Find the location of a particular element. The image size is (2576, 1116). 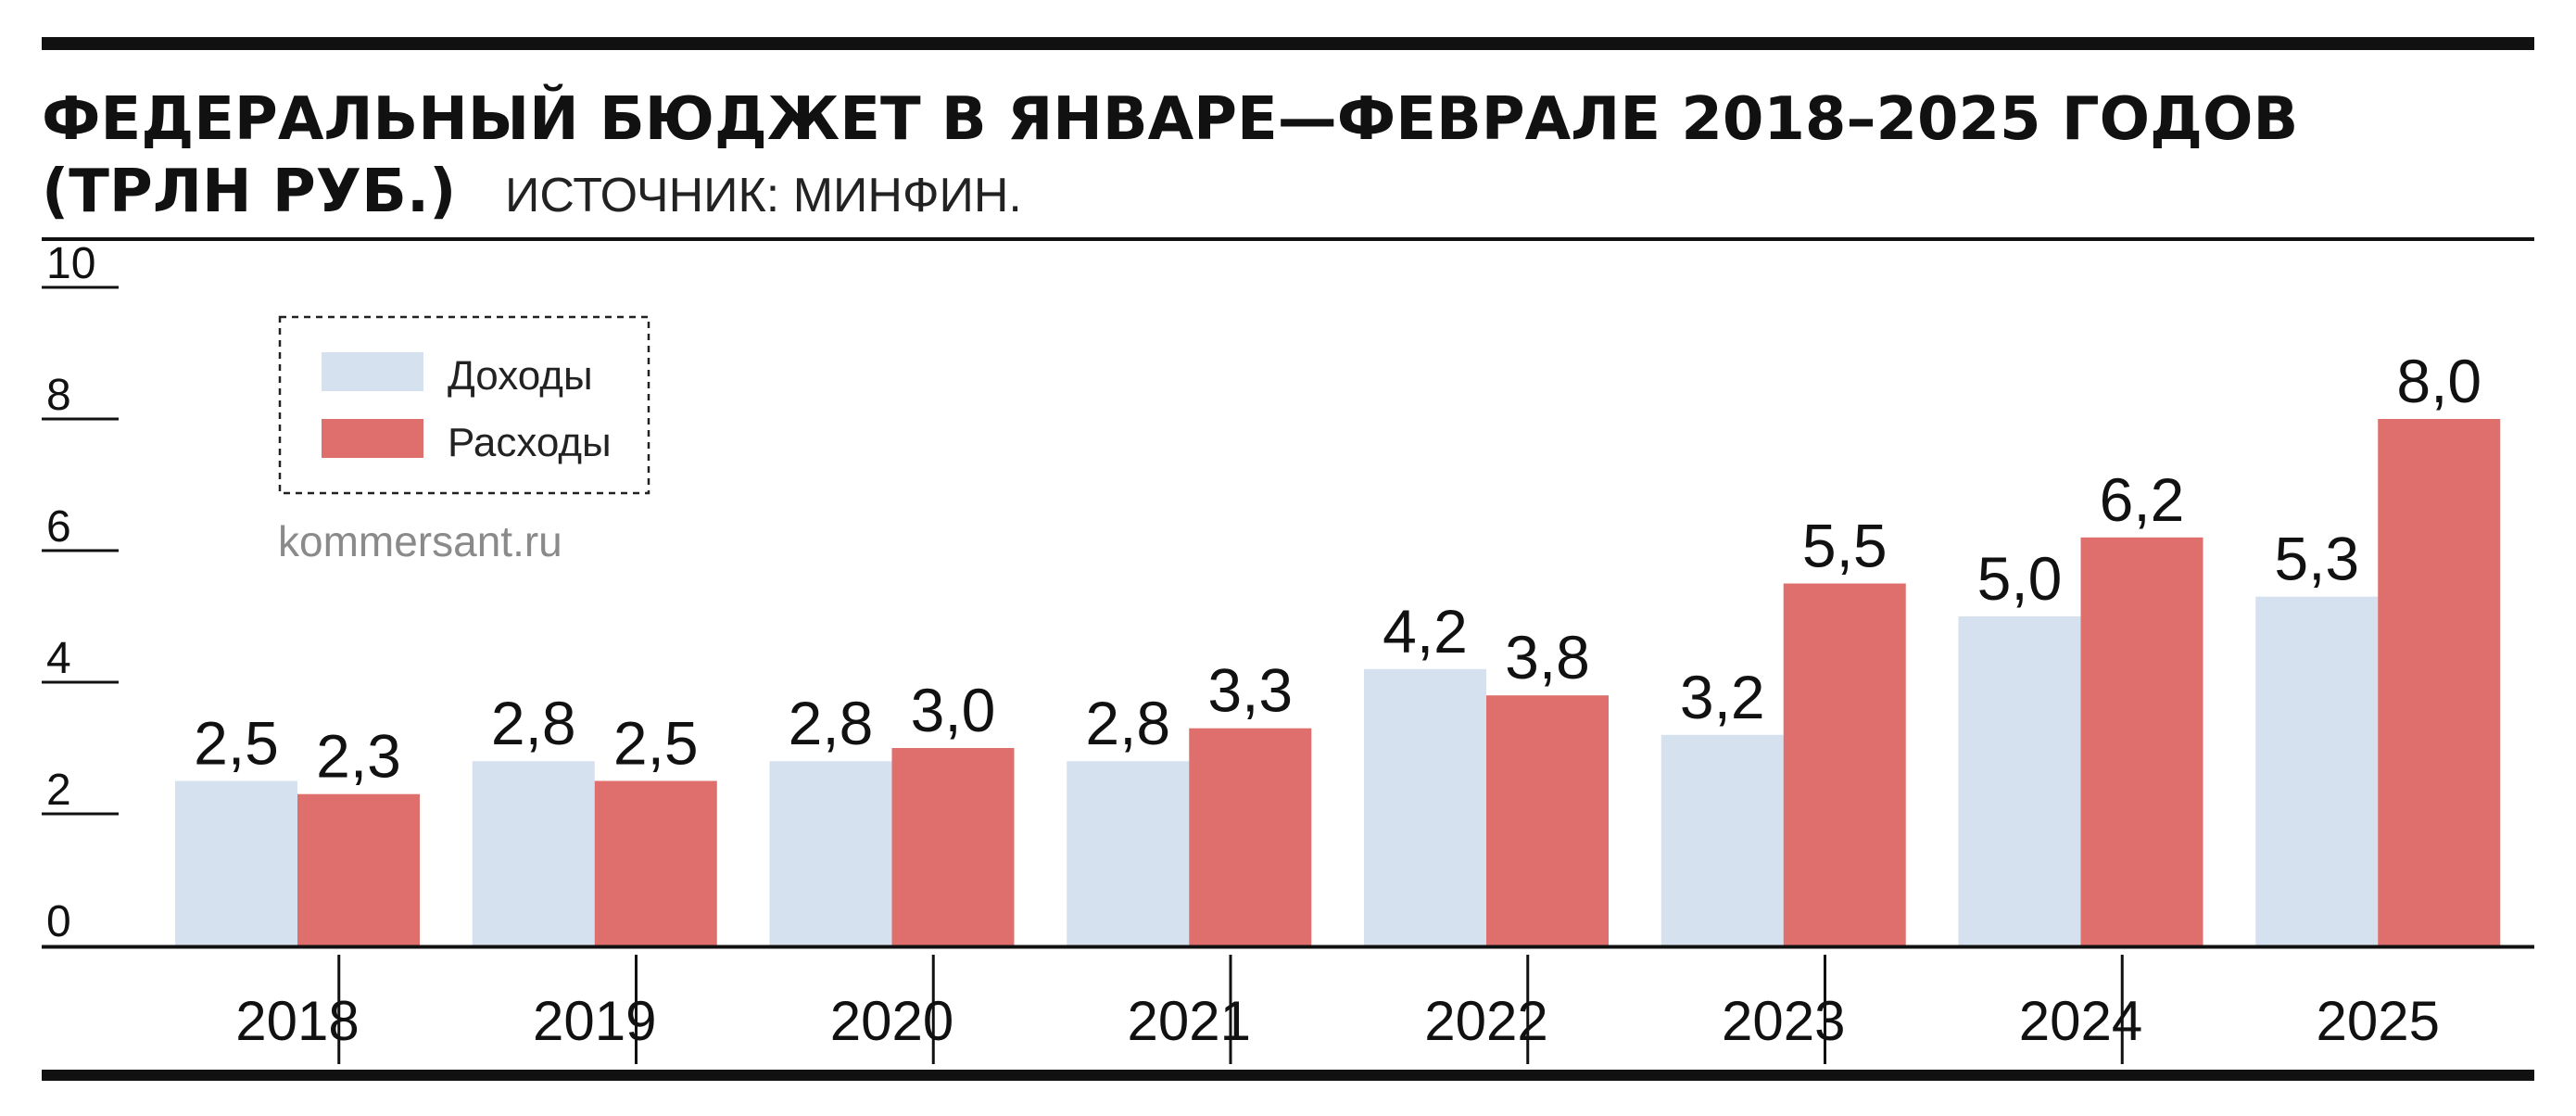

x-axis: 2018 2019 2020 2021 2022 2023 2024 2025 is located at coordinates (1288, 1005).